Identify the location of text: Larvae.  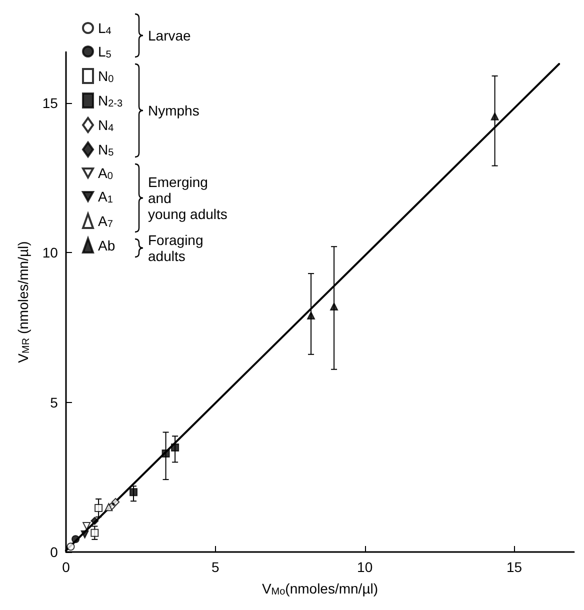
(170, 36).